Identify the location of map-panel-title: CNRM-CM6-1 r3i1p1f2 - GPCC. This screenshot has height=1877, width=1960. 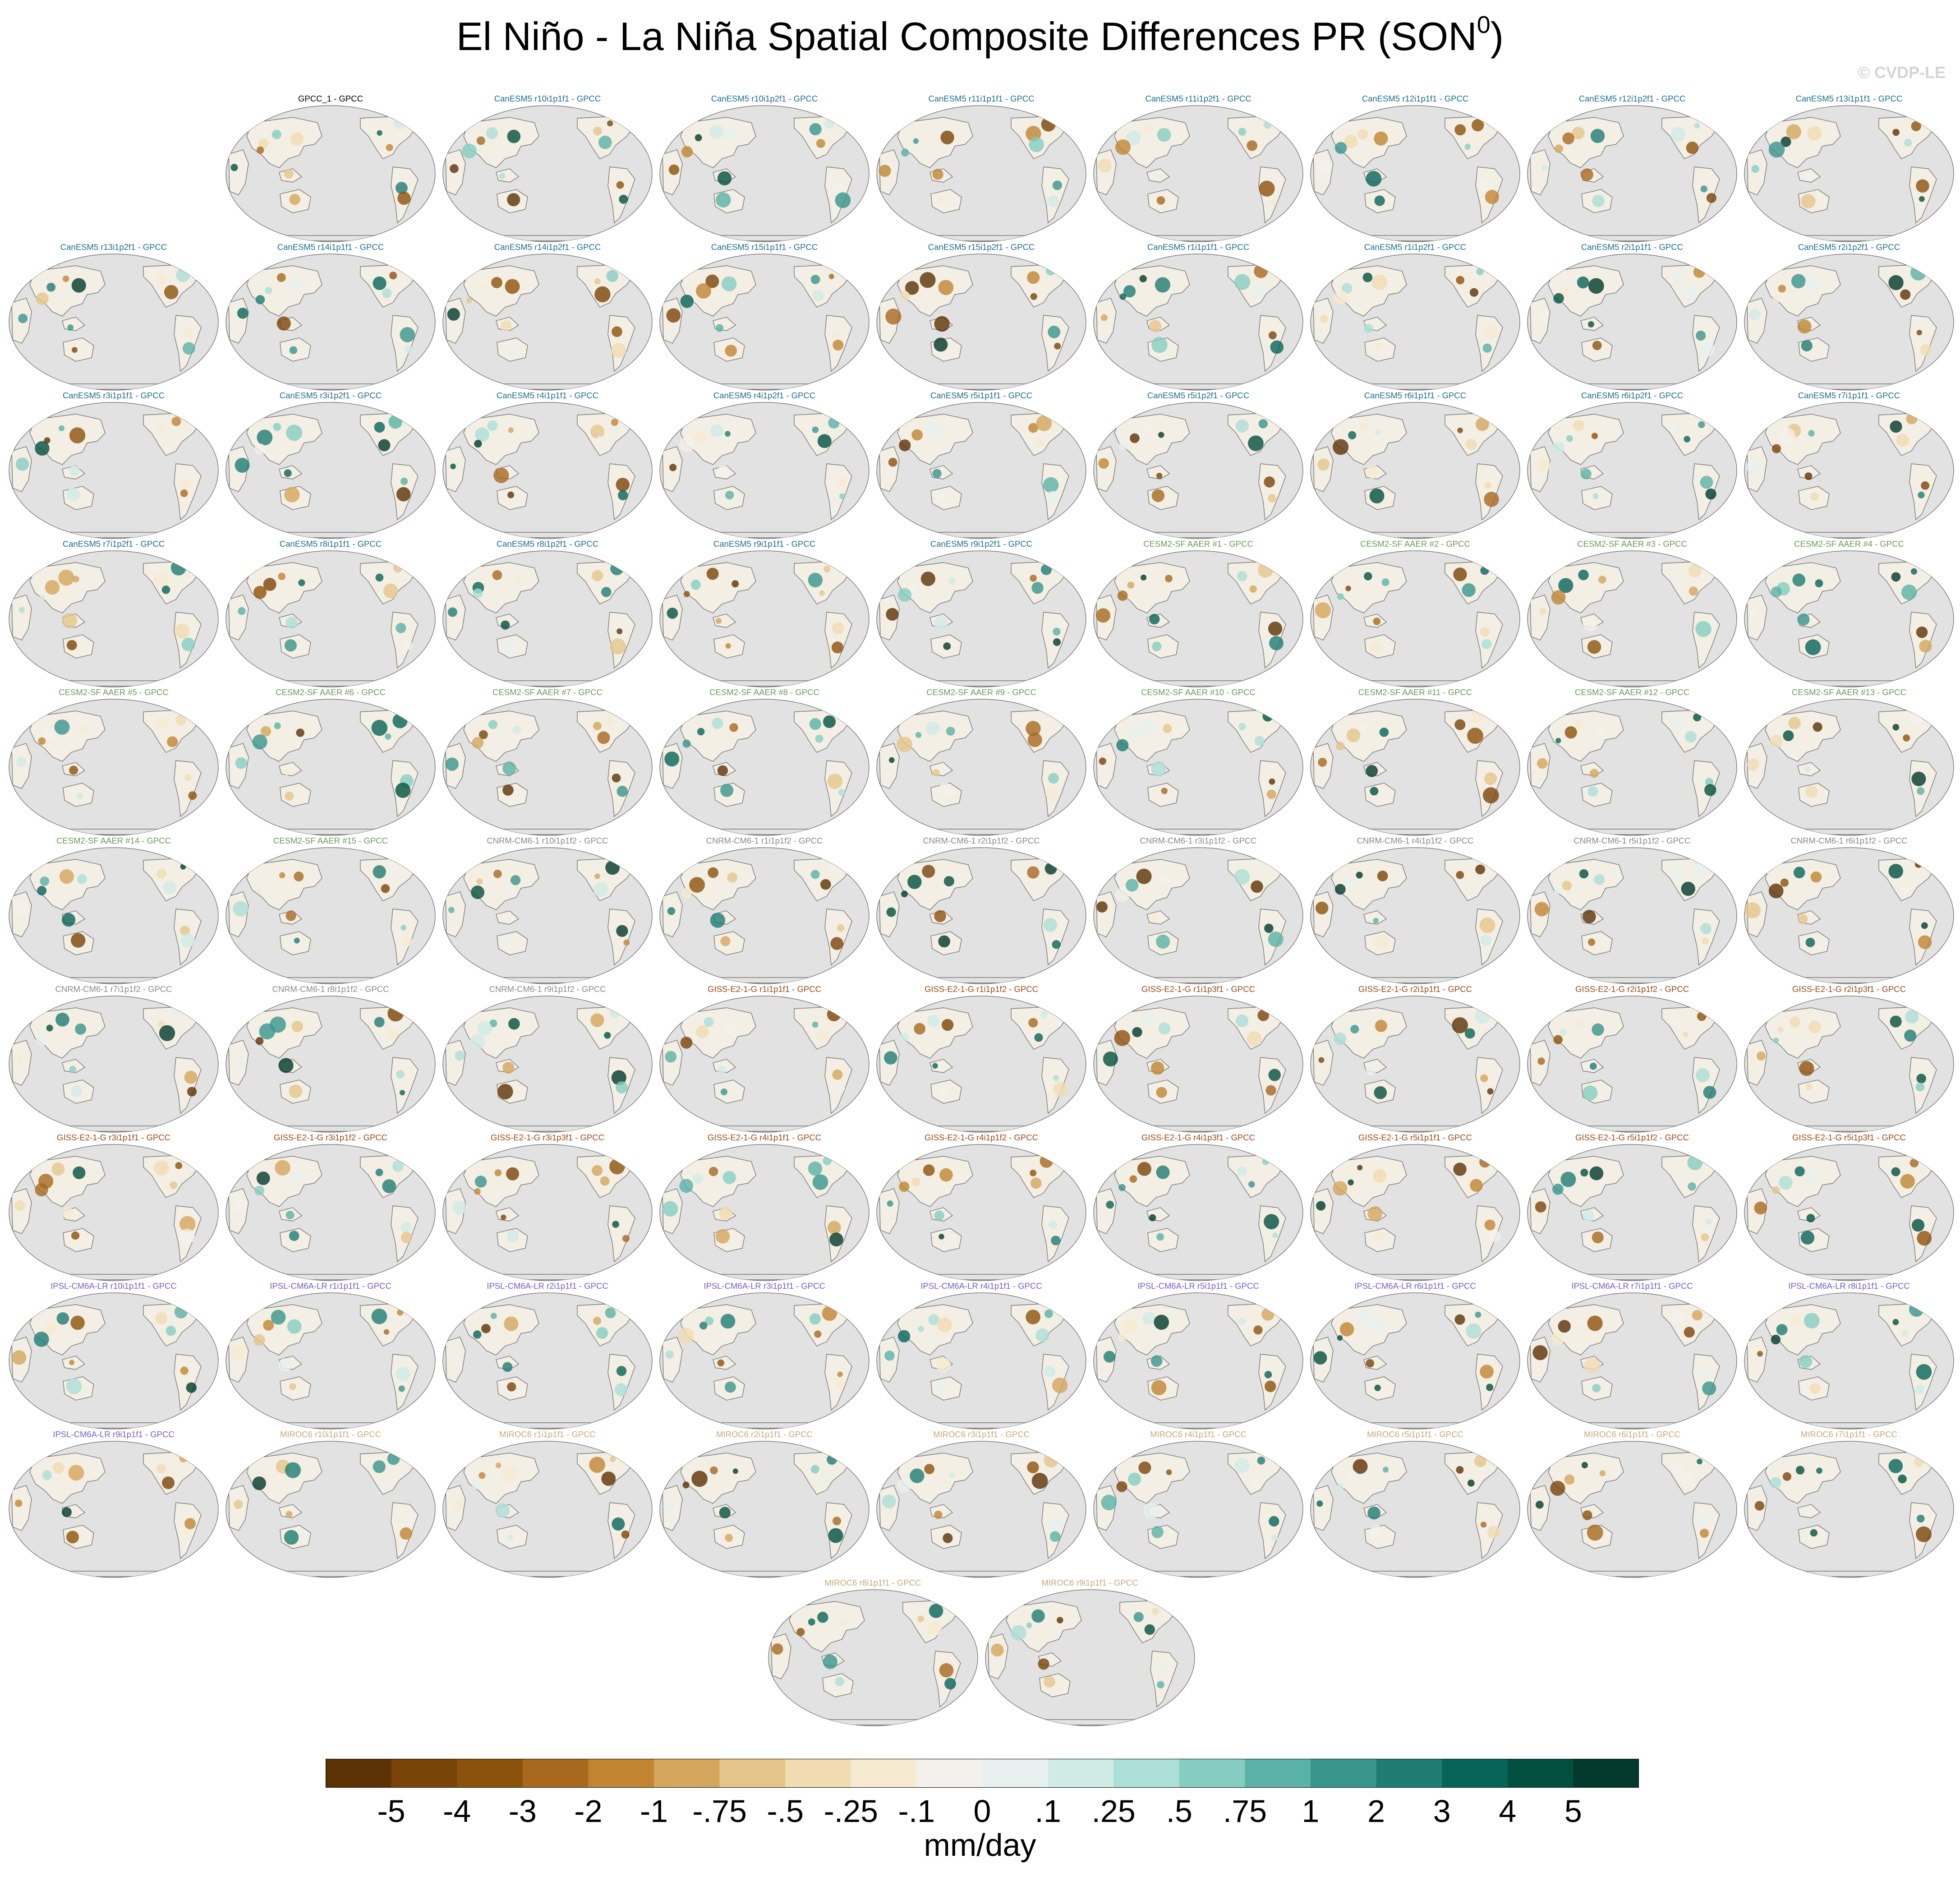
(1198, 840).